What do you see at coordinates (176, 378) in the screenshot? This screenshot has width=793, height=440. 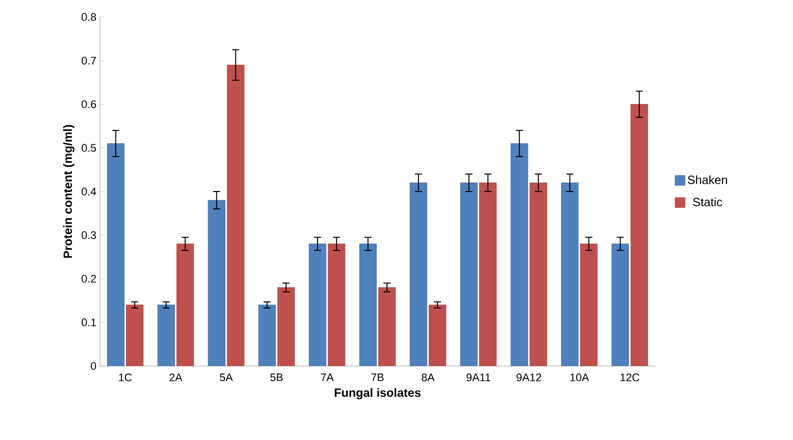 I see `x-tick-label: 2A` at bounding box center [176, 378].